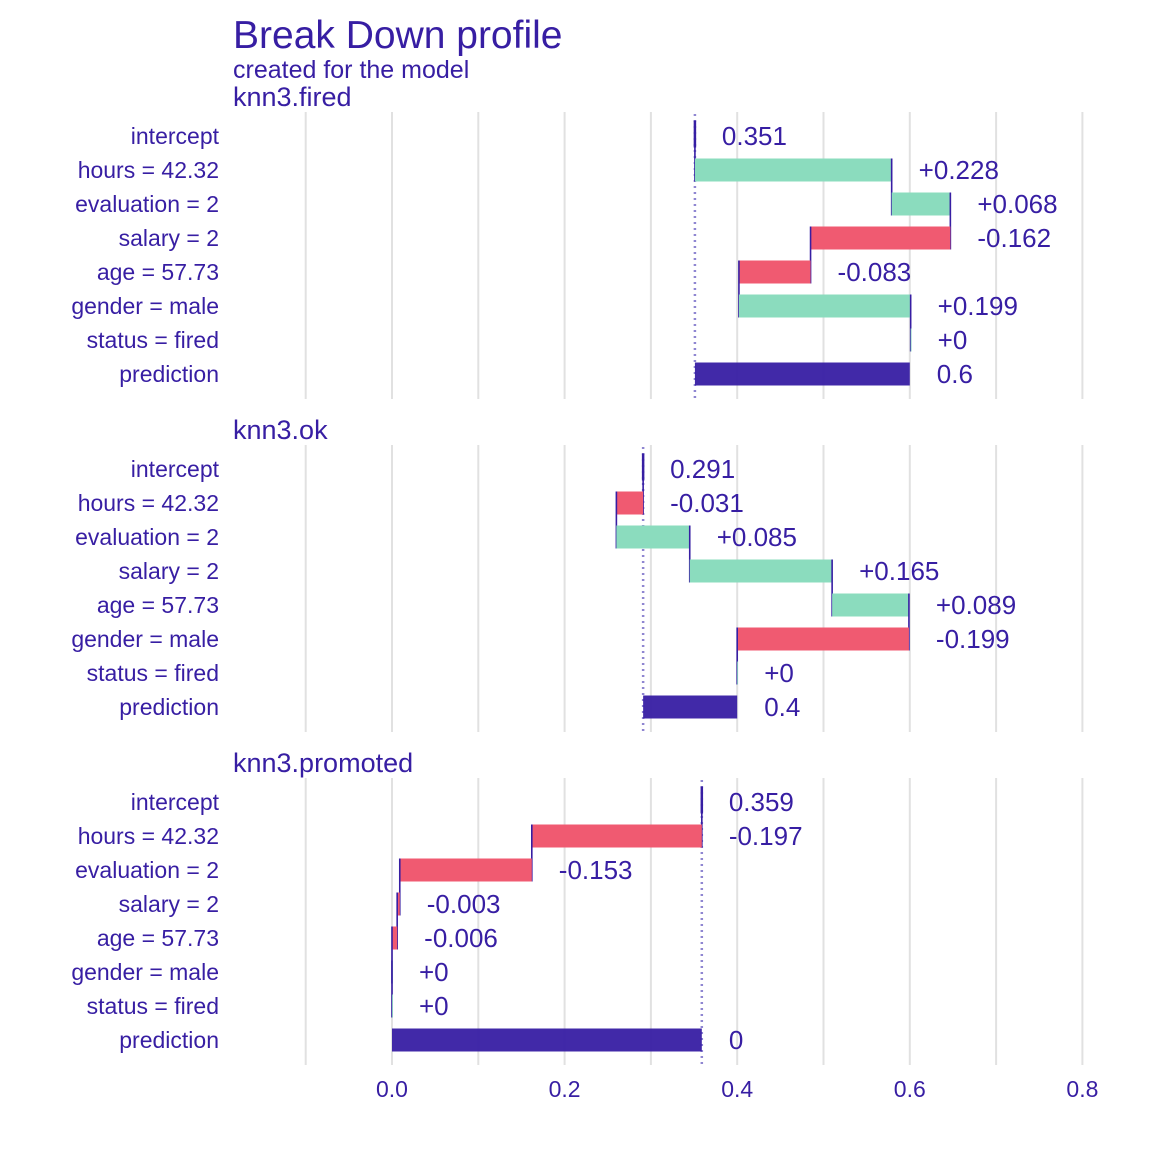  I want to click on x-tick-label: 0.6, so click(910, 1089).